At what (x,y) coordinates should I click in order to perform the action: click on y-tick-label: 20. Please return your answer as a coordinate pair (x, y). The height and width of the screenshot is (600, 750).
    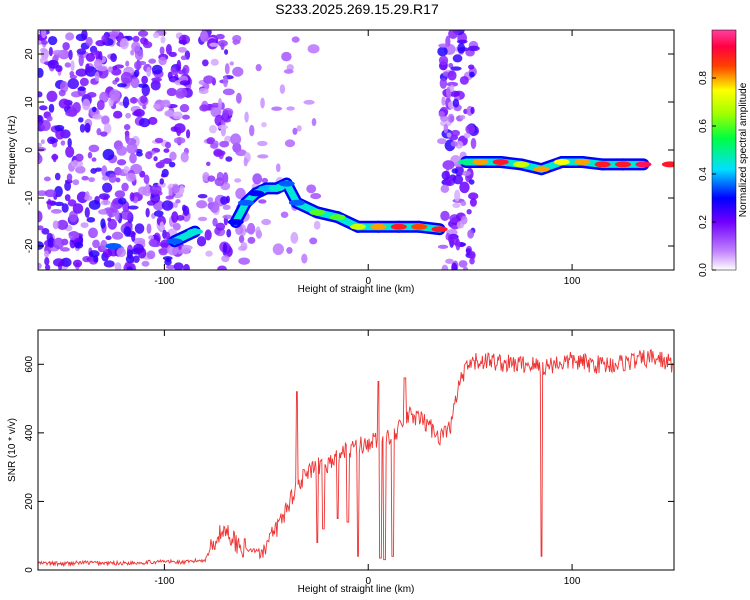
    Looking at the image, I should click on (29, 54).